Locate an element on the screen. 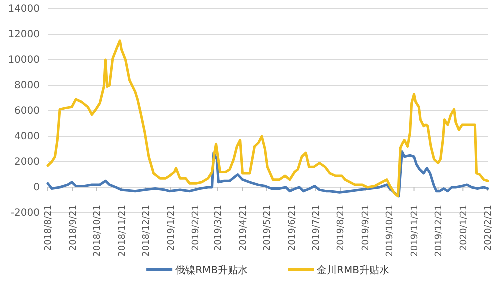 This screenshot has width=500, height=282. y-tick-label: 4000 is located at coordinates (27, 137).